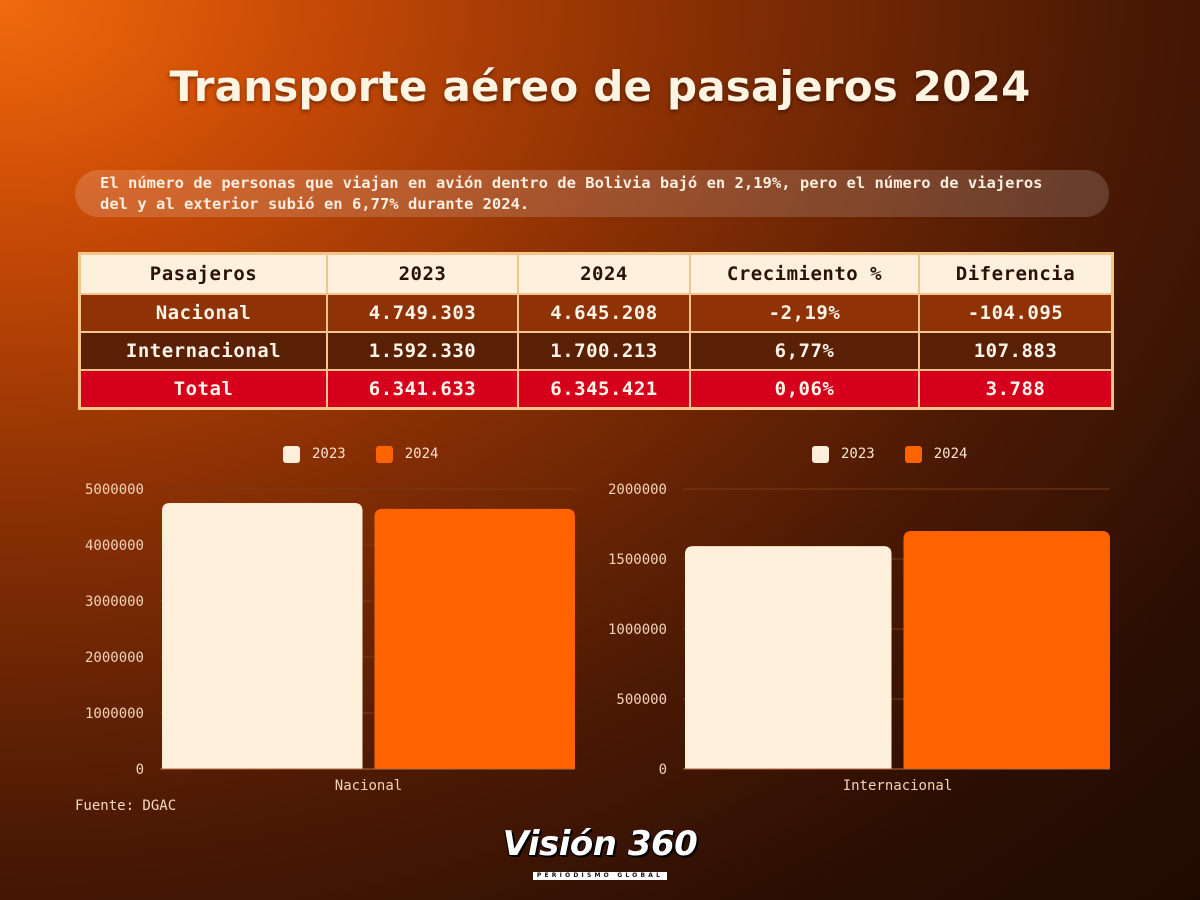 This screenshot has height=900, width=1200. I want to click on table-row-total: Total 6.341.633 6.345.421 0,06% 3.788, so click(596, 389).